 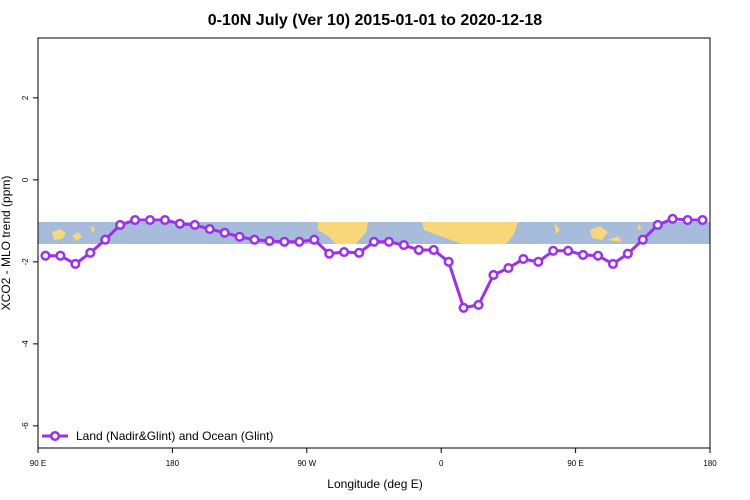 What do you see at coordinates (441, 463) in the screenshot?
I see `x-tick-label: 0` at bounding box center [441, 463].